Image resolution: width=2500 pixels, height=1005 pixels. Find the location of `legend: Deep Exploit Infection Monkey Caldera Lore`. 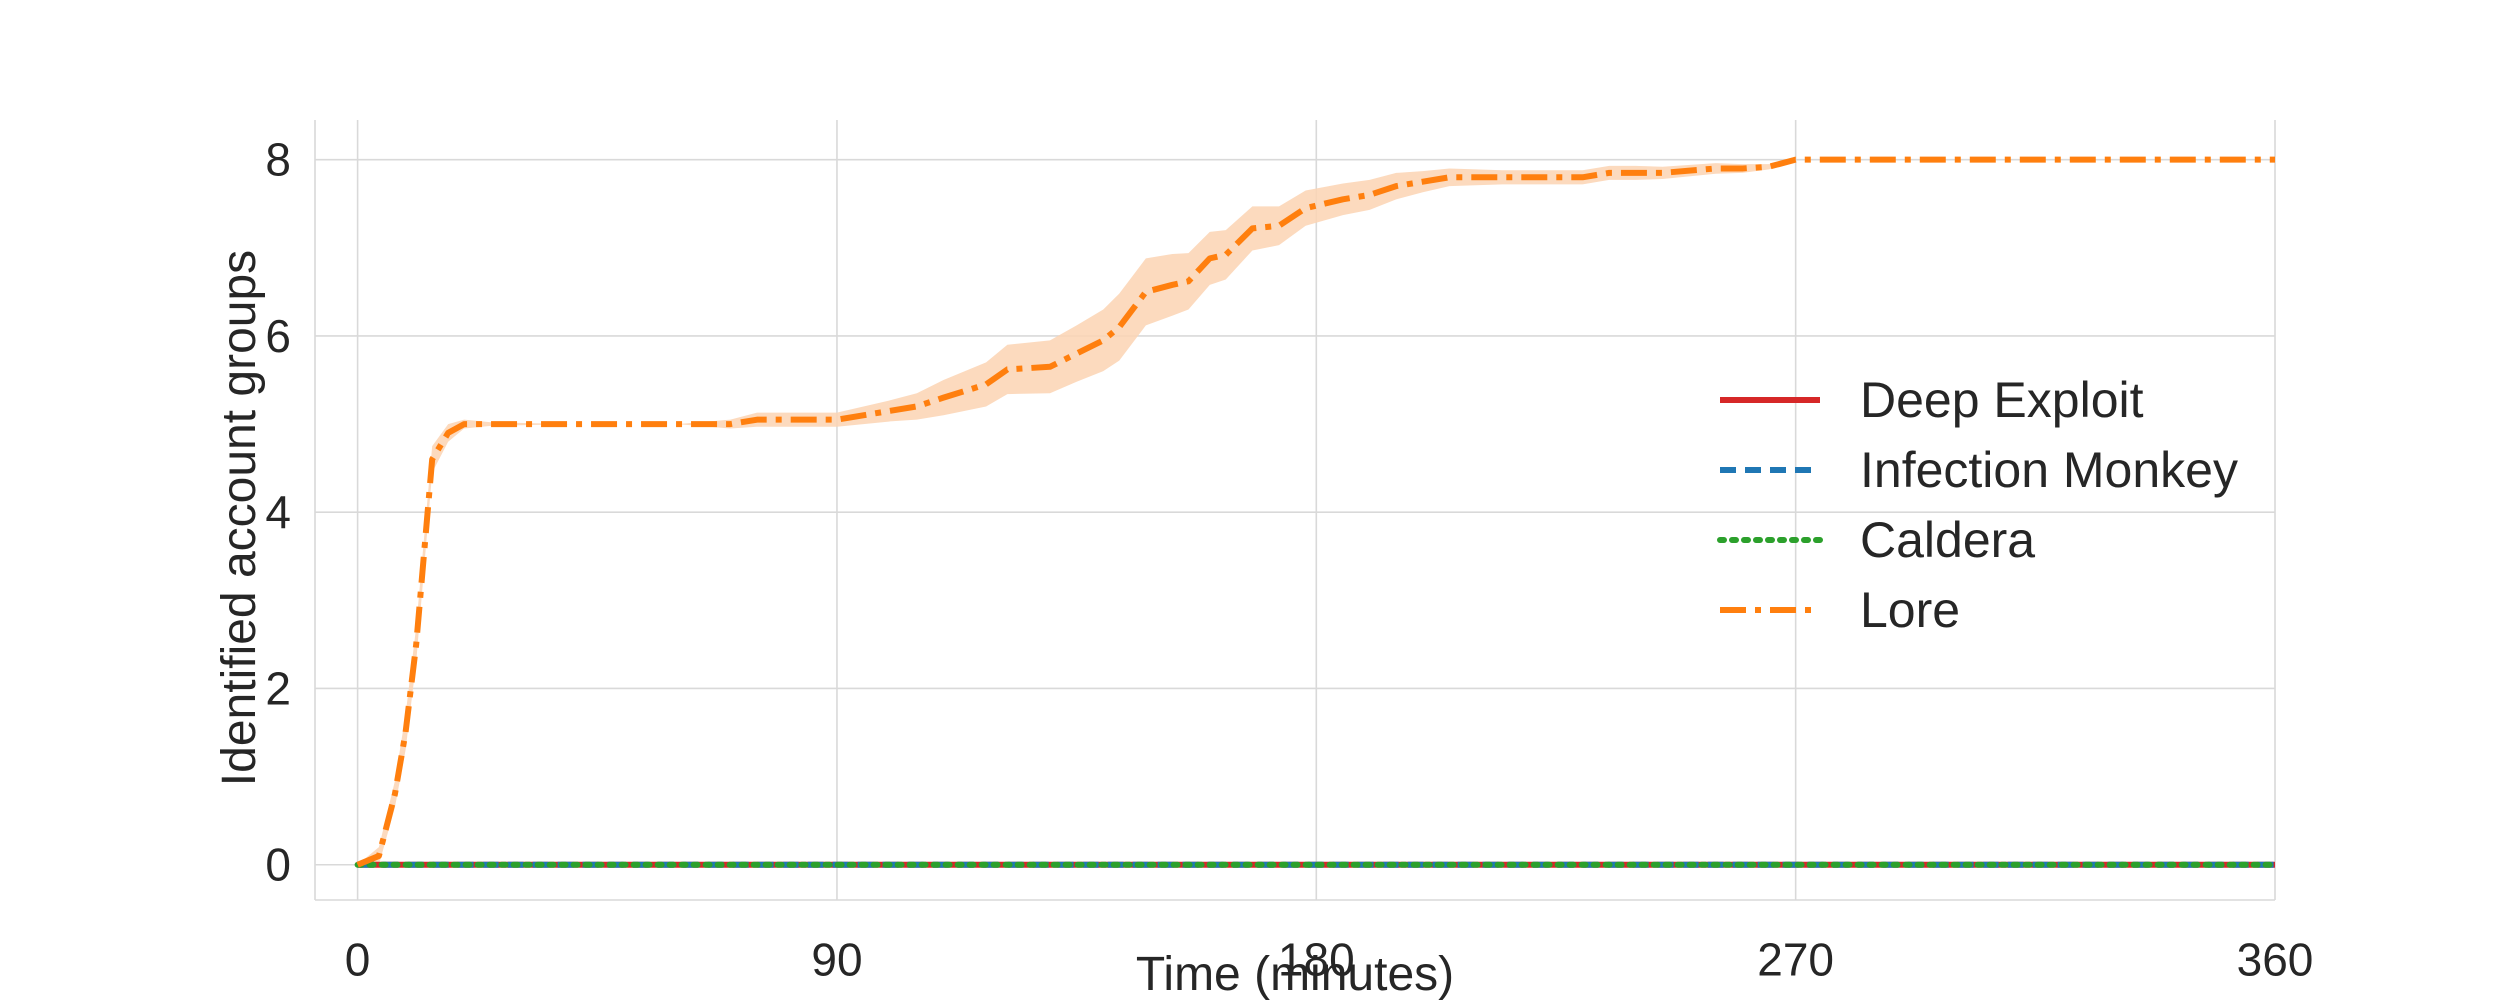

legend: Deep Exploit Infection Monkey Caldera Lore is located at coordinates (1977, 505).